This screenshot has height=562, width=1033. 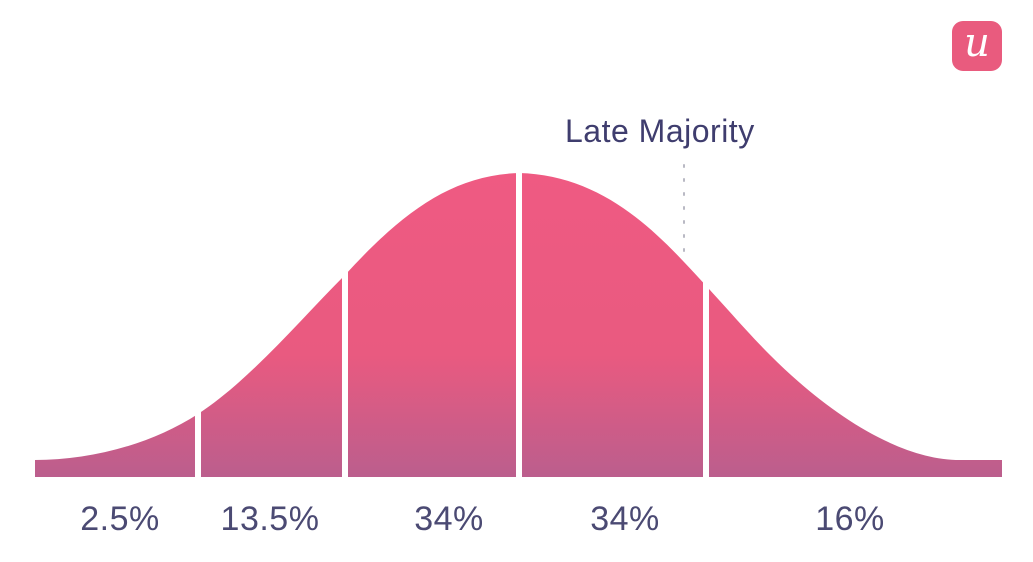 I want to click on brand-logo: u, so click(x=977, y=46).